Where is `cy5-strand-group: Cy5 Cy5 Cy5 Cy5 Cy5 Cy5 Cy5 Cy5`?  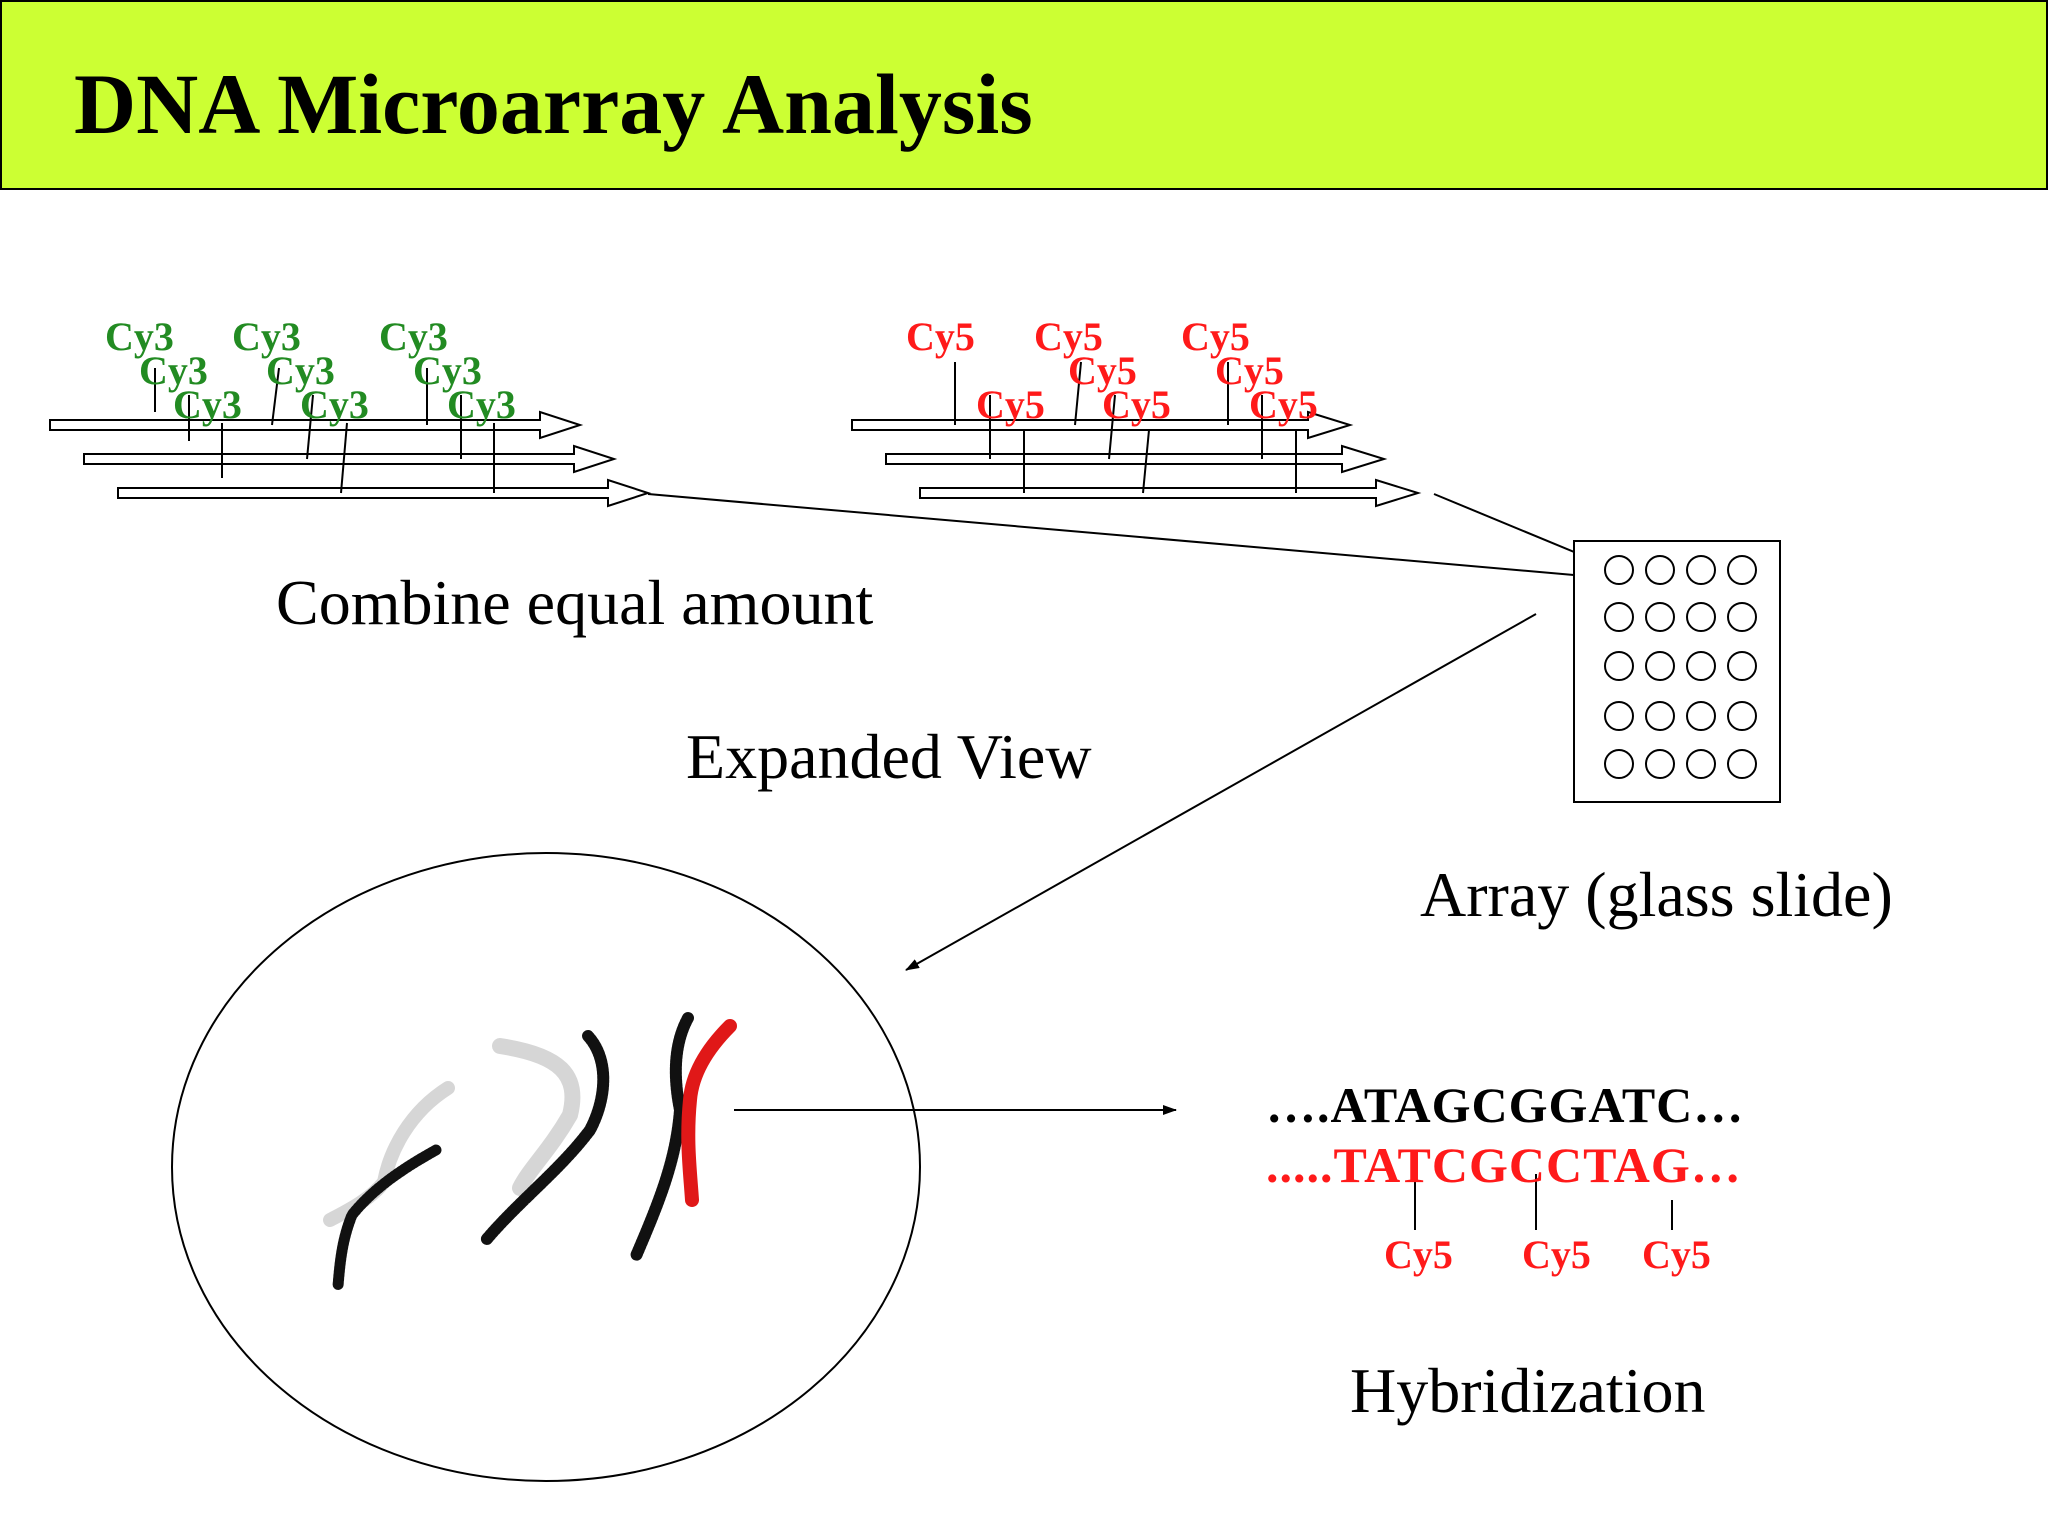 cy5-strand-group: Cy5 Cy5 Cy5 Cy5 Cy5 Cy5 Cy5 Cy5 is located at coordinates (1136, 411).